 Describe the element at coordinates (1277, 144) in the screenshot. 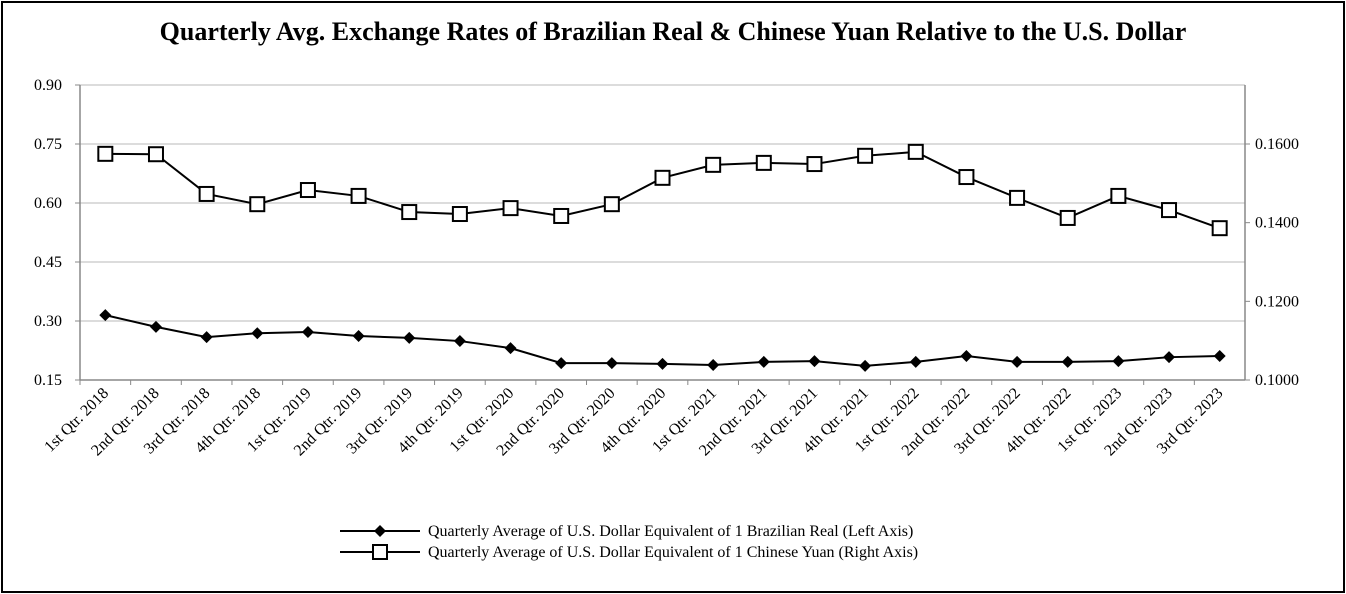

I see `right-tick-label: 0.1600` at that location.